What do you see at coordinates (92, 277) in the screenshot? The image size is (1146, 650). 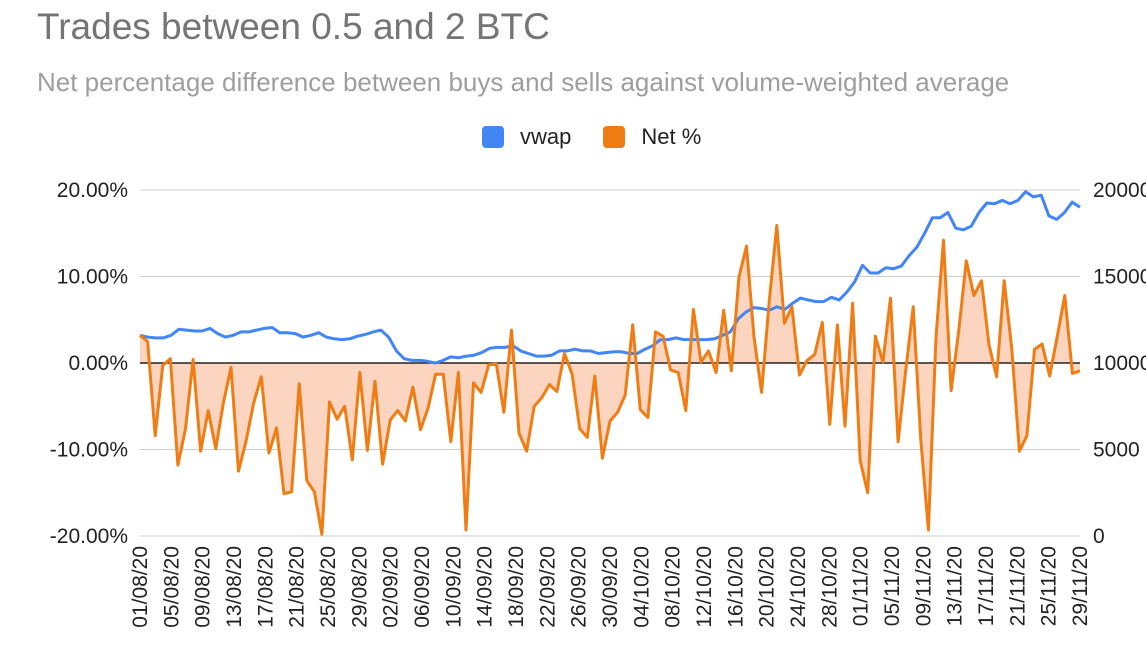 I see `y-left-tick-label: 10.00%` at bounding box center [92, 277].